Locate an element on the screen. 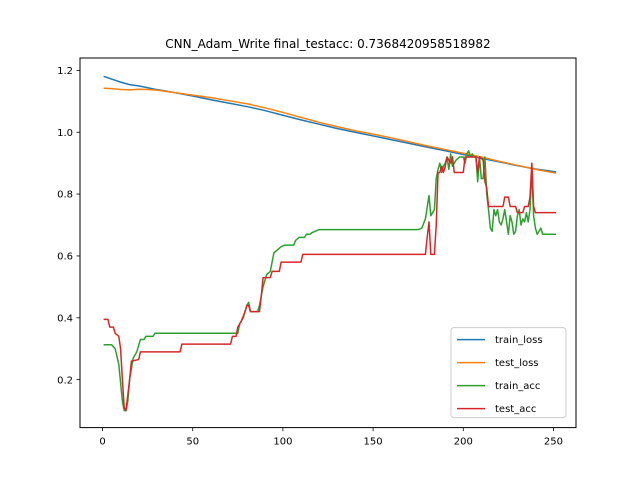 The image size is (640, 480). x-tick-label: 250 is located at coordinates (553, 442).